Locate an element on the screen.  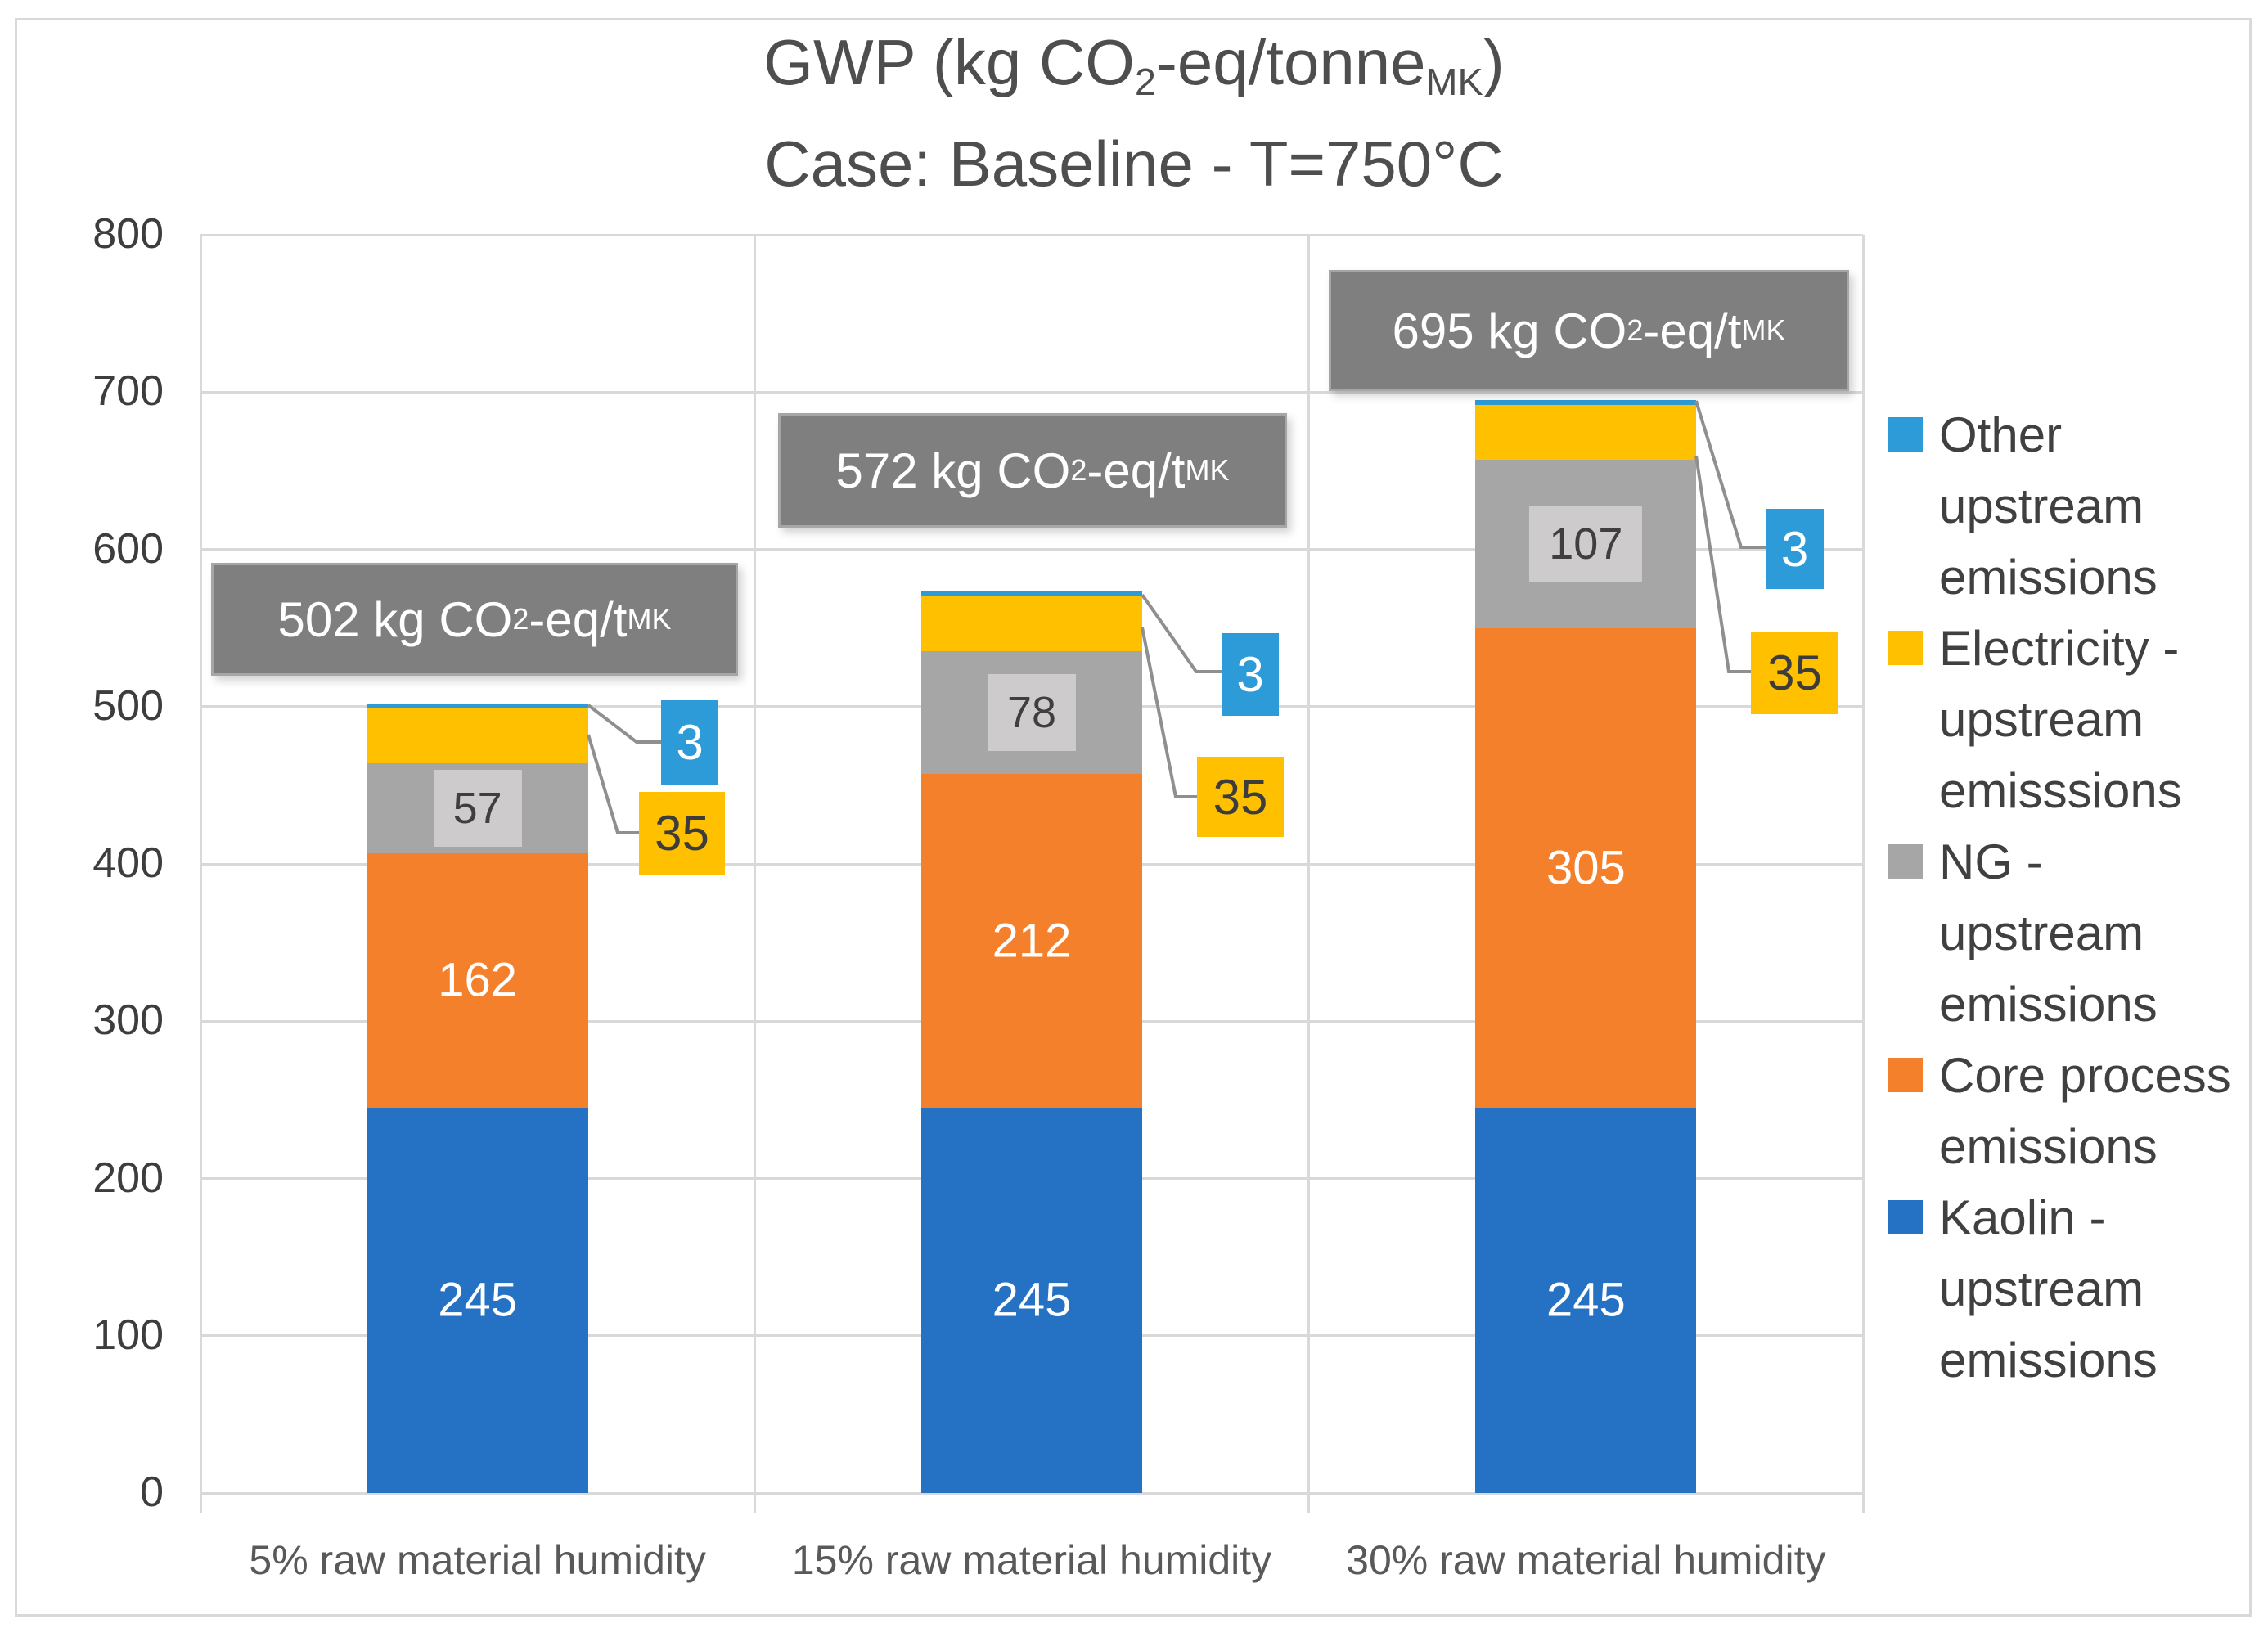
legend-label: Other upstream emissions is located at coordinates (2049, 506).